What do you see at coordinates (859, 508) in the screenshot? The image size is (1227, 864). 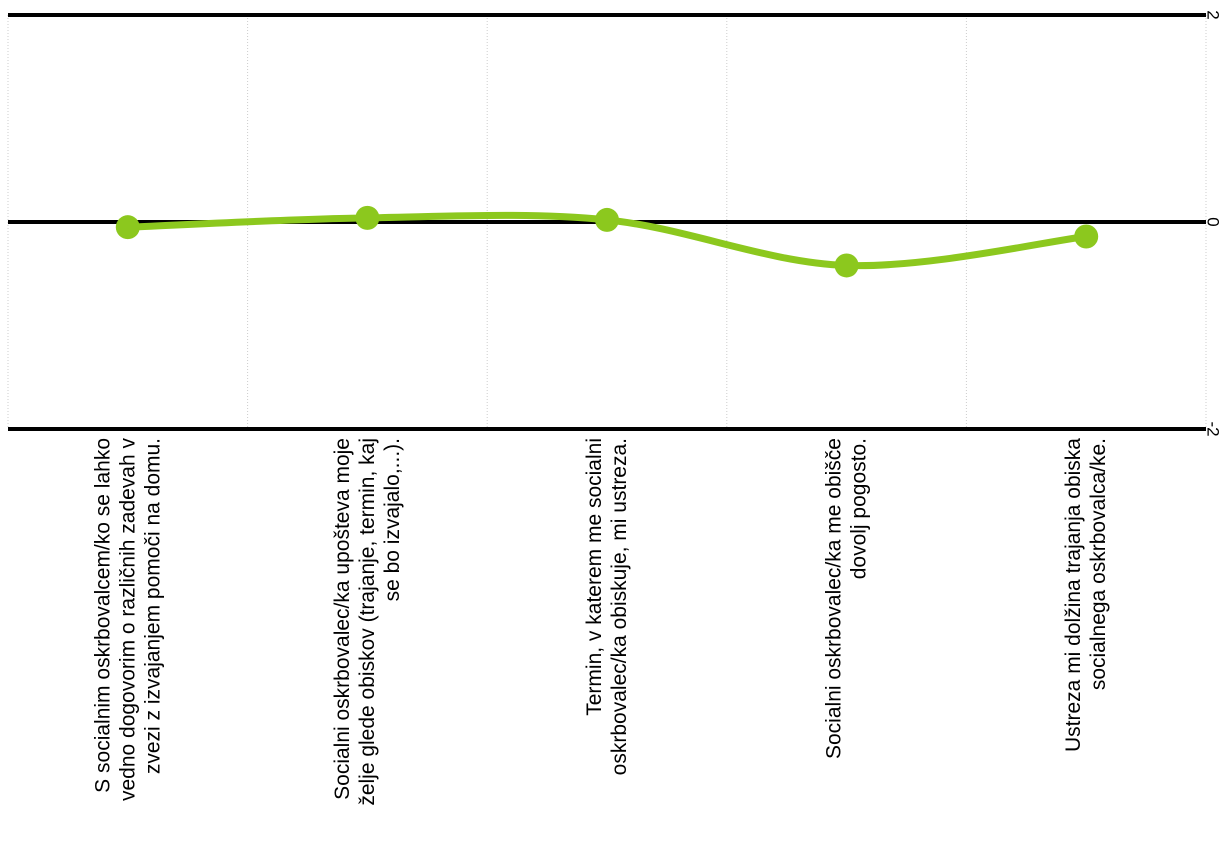 I see `category-label-line: dovolj pogosto.` at bounding box center [859, 508].